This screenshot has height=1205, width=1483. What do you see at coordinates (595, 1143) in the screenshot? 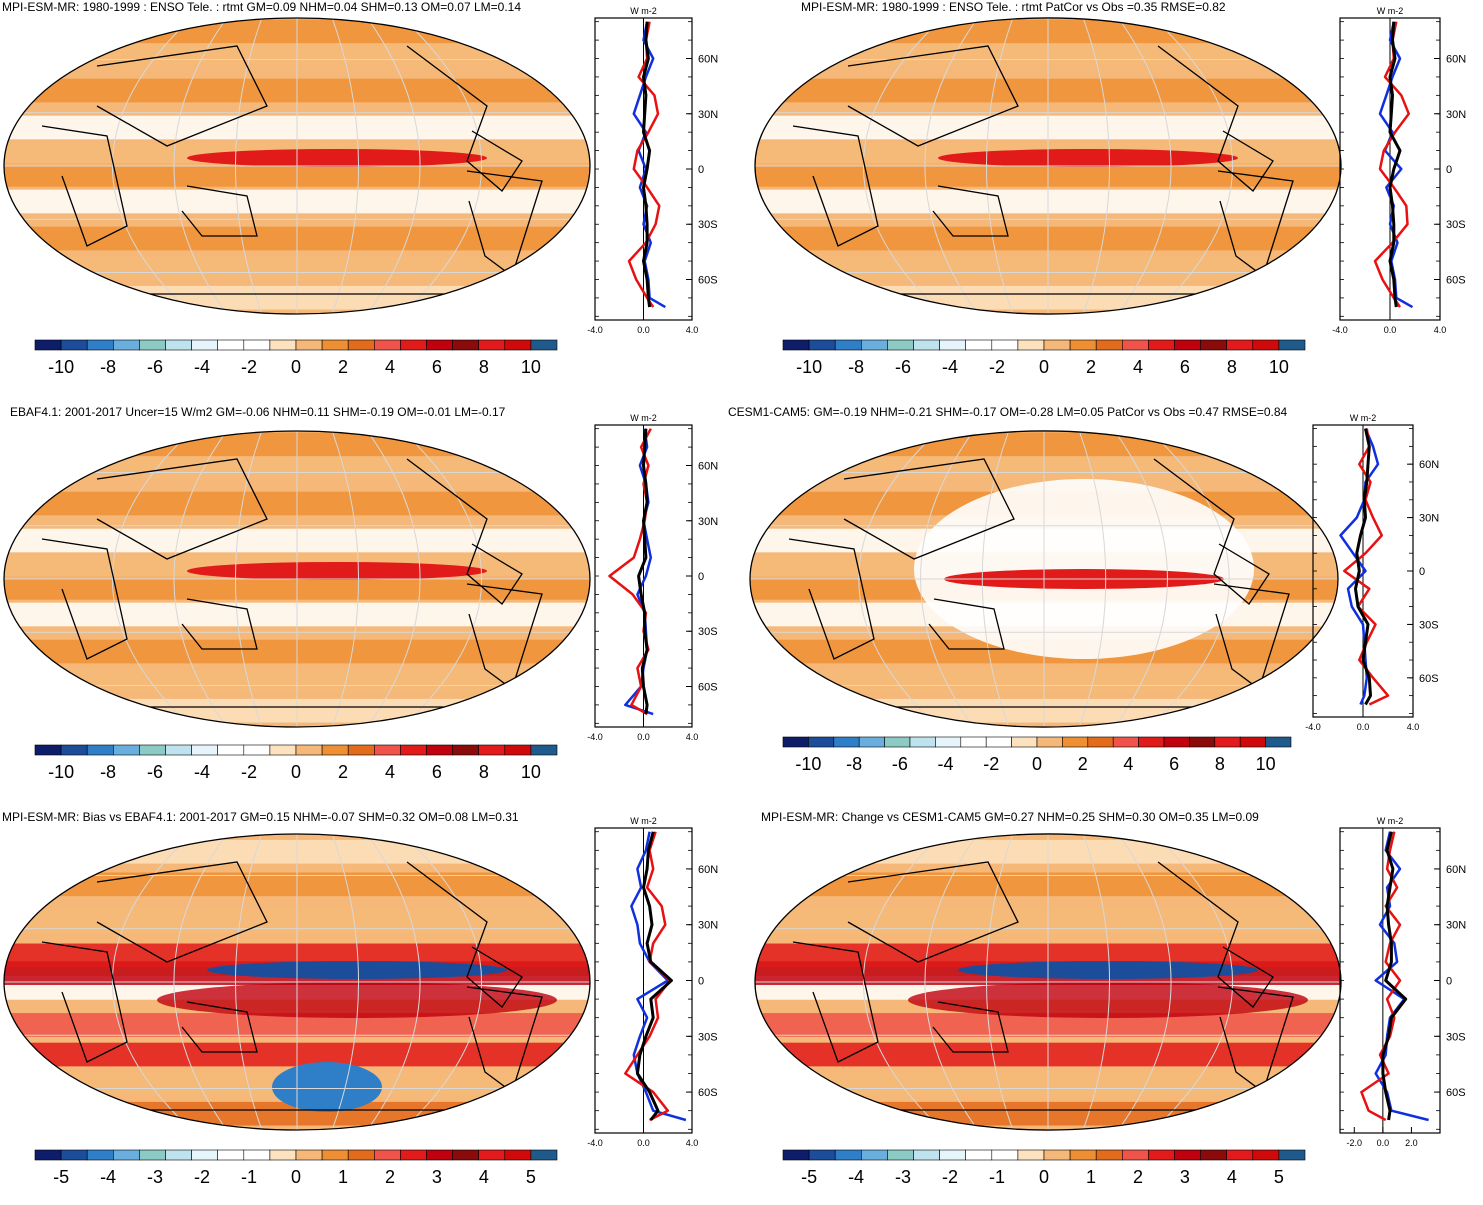
I see `profile-x-label: -4.0` at bounding box center [595, 1143].